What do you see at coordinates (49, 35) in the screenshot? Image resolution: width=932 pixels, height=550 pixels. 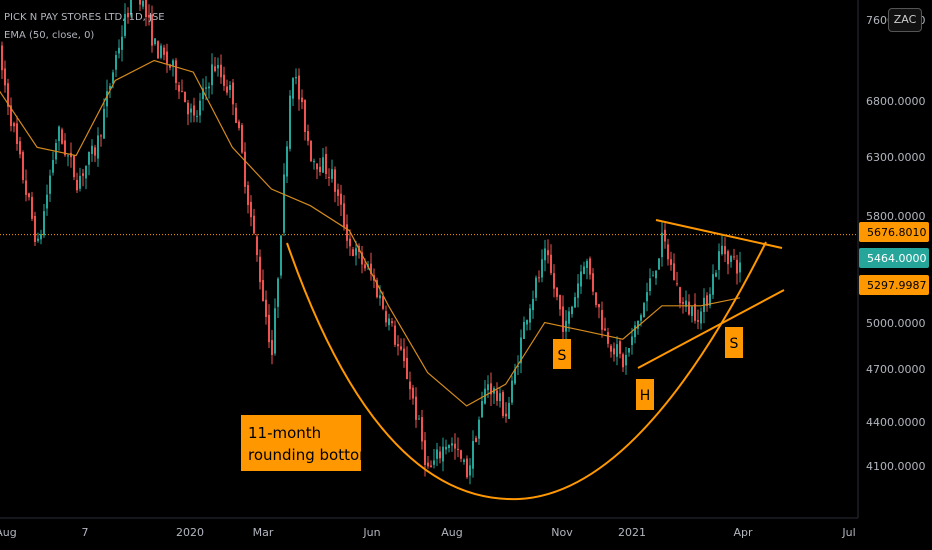 I see `indicator-label: EMA (50, close, 0)` at bounding box center [49, 35].